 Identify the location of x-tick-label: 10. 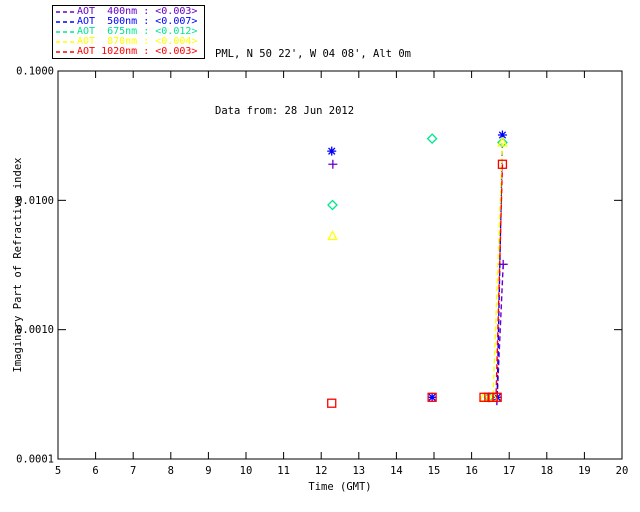
(246, 471).